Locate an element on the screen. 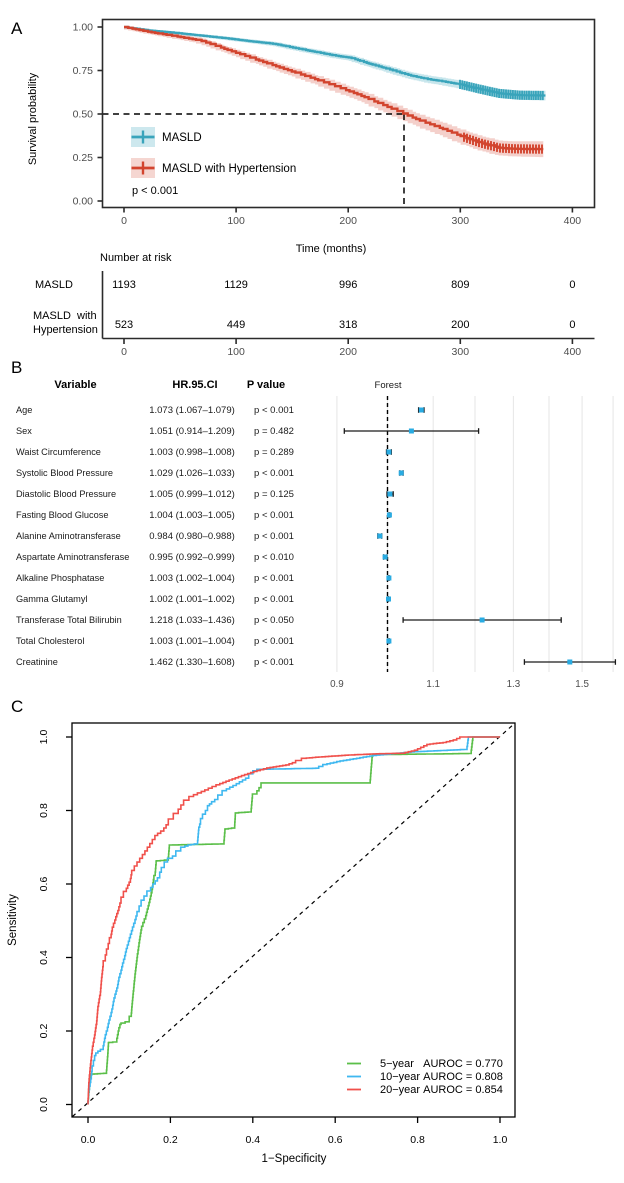 This screenshot has height=1183, width=624. svg-text: 1129 is located at coordinates (236, 285).